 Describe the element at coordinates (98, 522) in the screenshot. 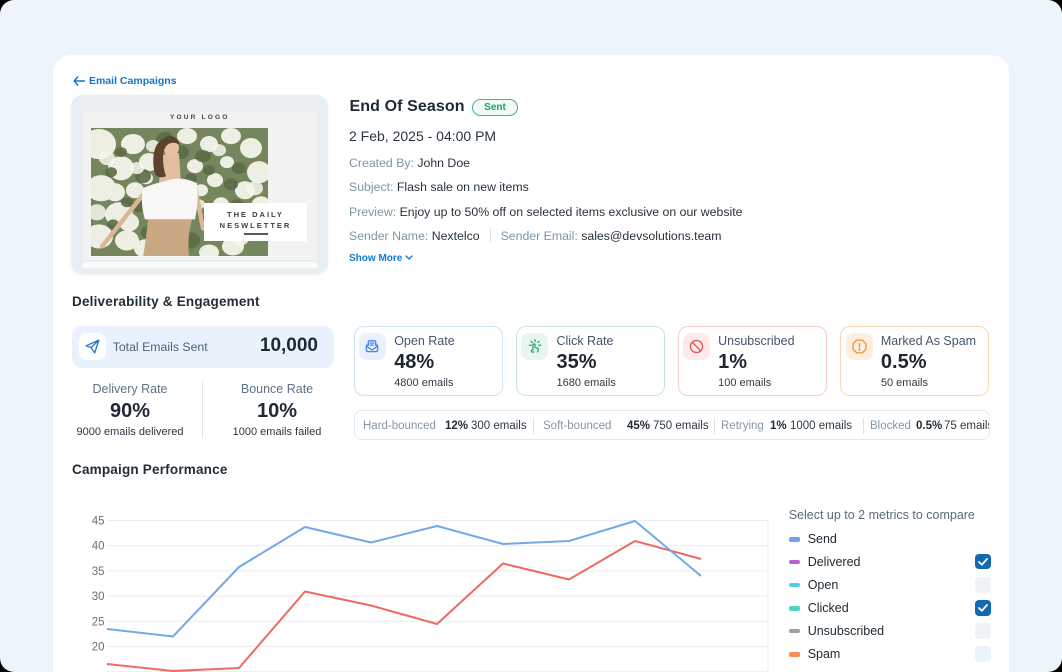

I see `svg-text: 45` at that location.